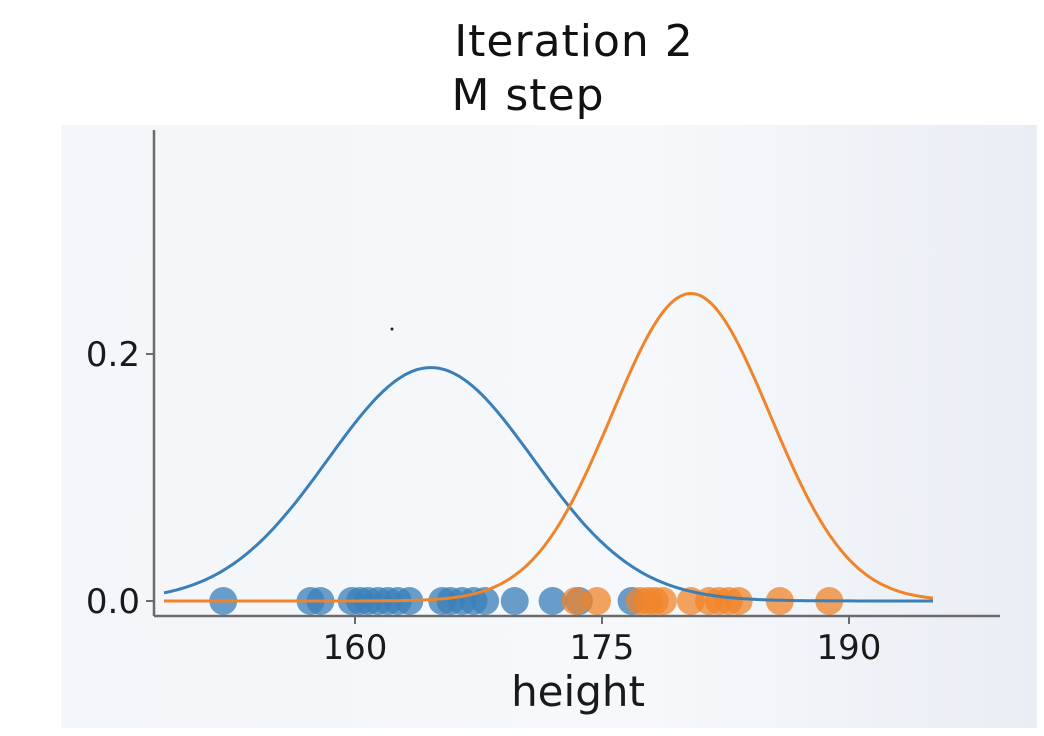  What do you see at coordinates (849, 648) in the screenshot?
I see `x-tick-label: 190` at bounding box center [849, 648].